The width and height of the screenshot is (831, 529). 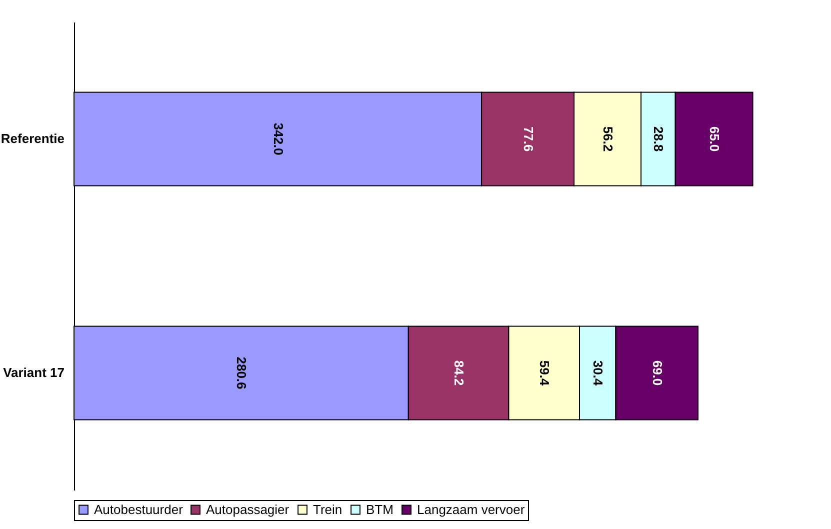 What do you see at coordinates (278, 139) in the screenshot?
I see `data-label: 342.0` at bounding box center [278, 139].